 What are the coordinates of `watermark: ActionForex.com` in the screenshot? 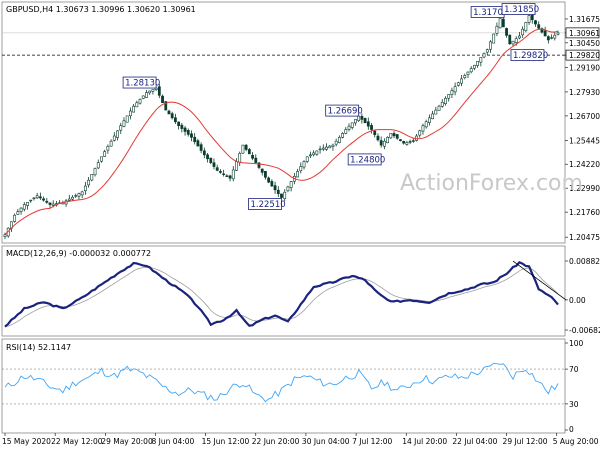 It's located at (491, 183).